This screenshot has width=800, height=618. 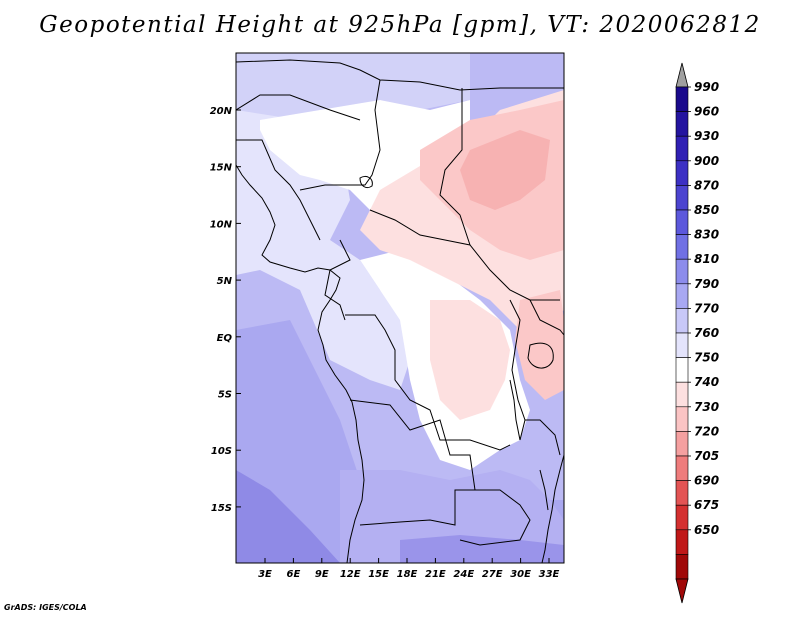 I want to click on colorbar-label: 850, so click(x=706, y=210).